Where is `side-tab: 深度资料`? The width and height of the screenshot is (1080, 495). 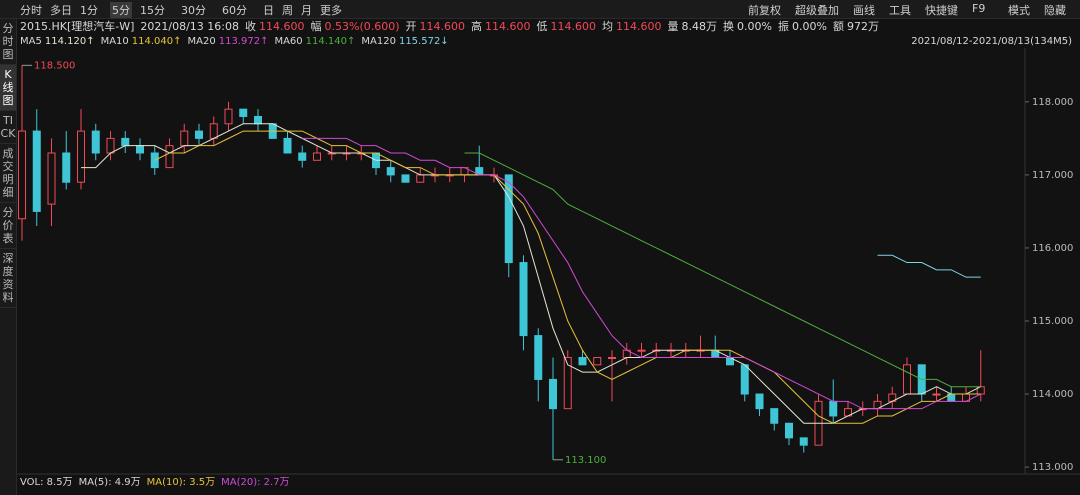
side-tab: 深度资料 is located at coordinates (8, 278).